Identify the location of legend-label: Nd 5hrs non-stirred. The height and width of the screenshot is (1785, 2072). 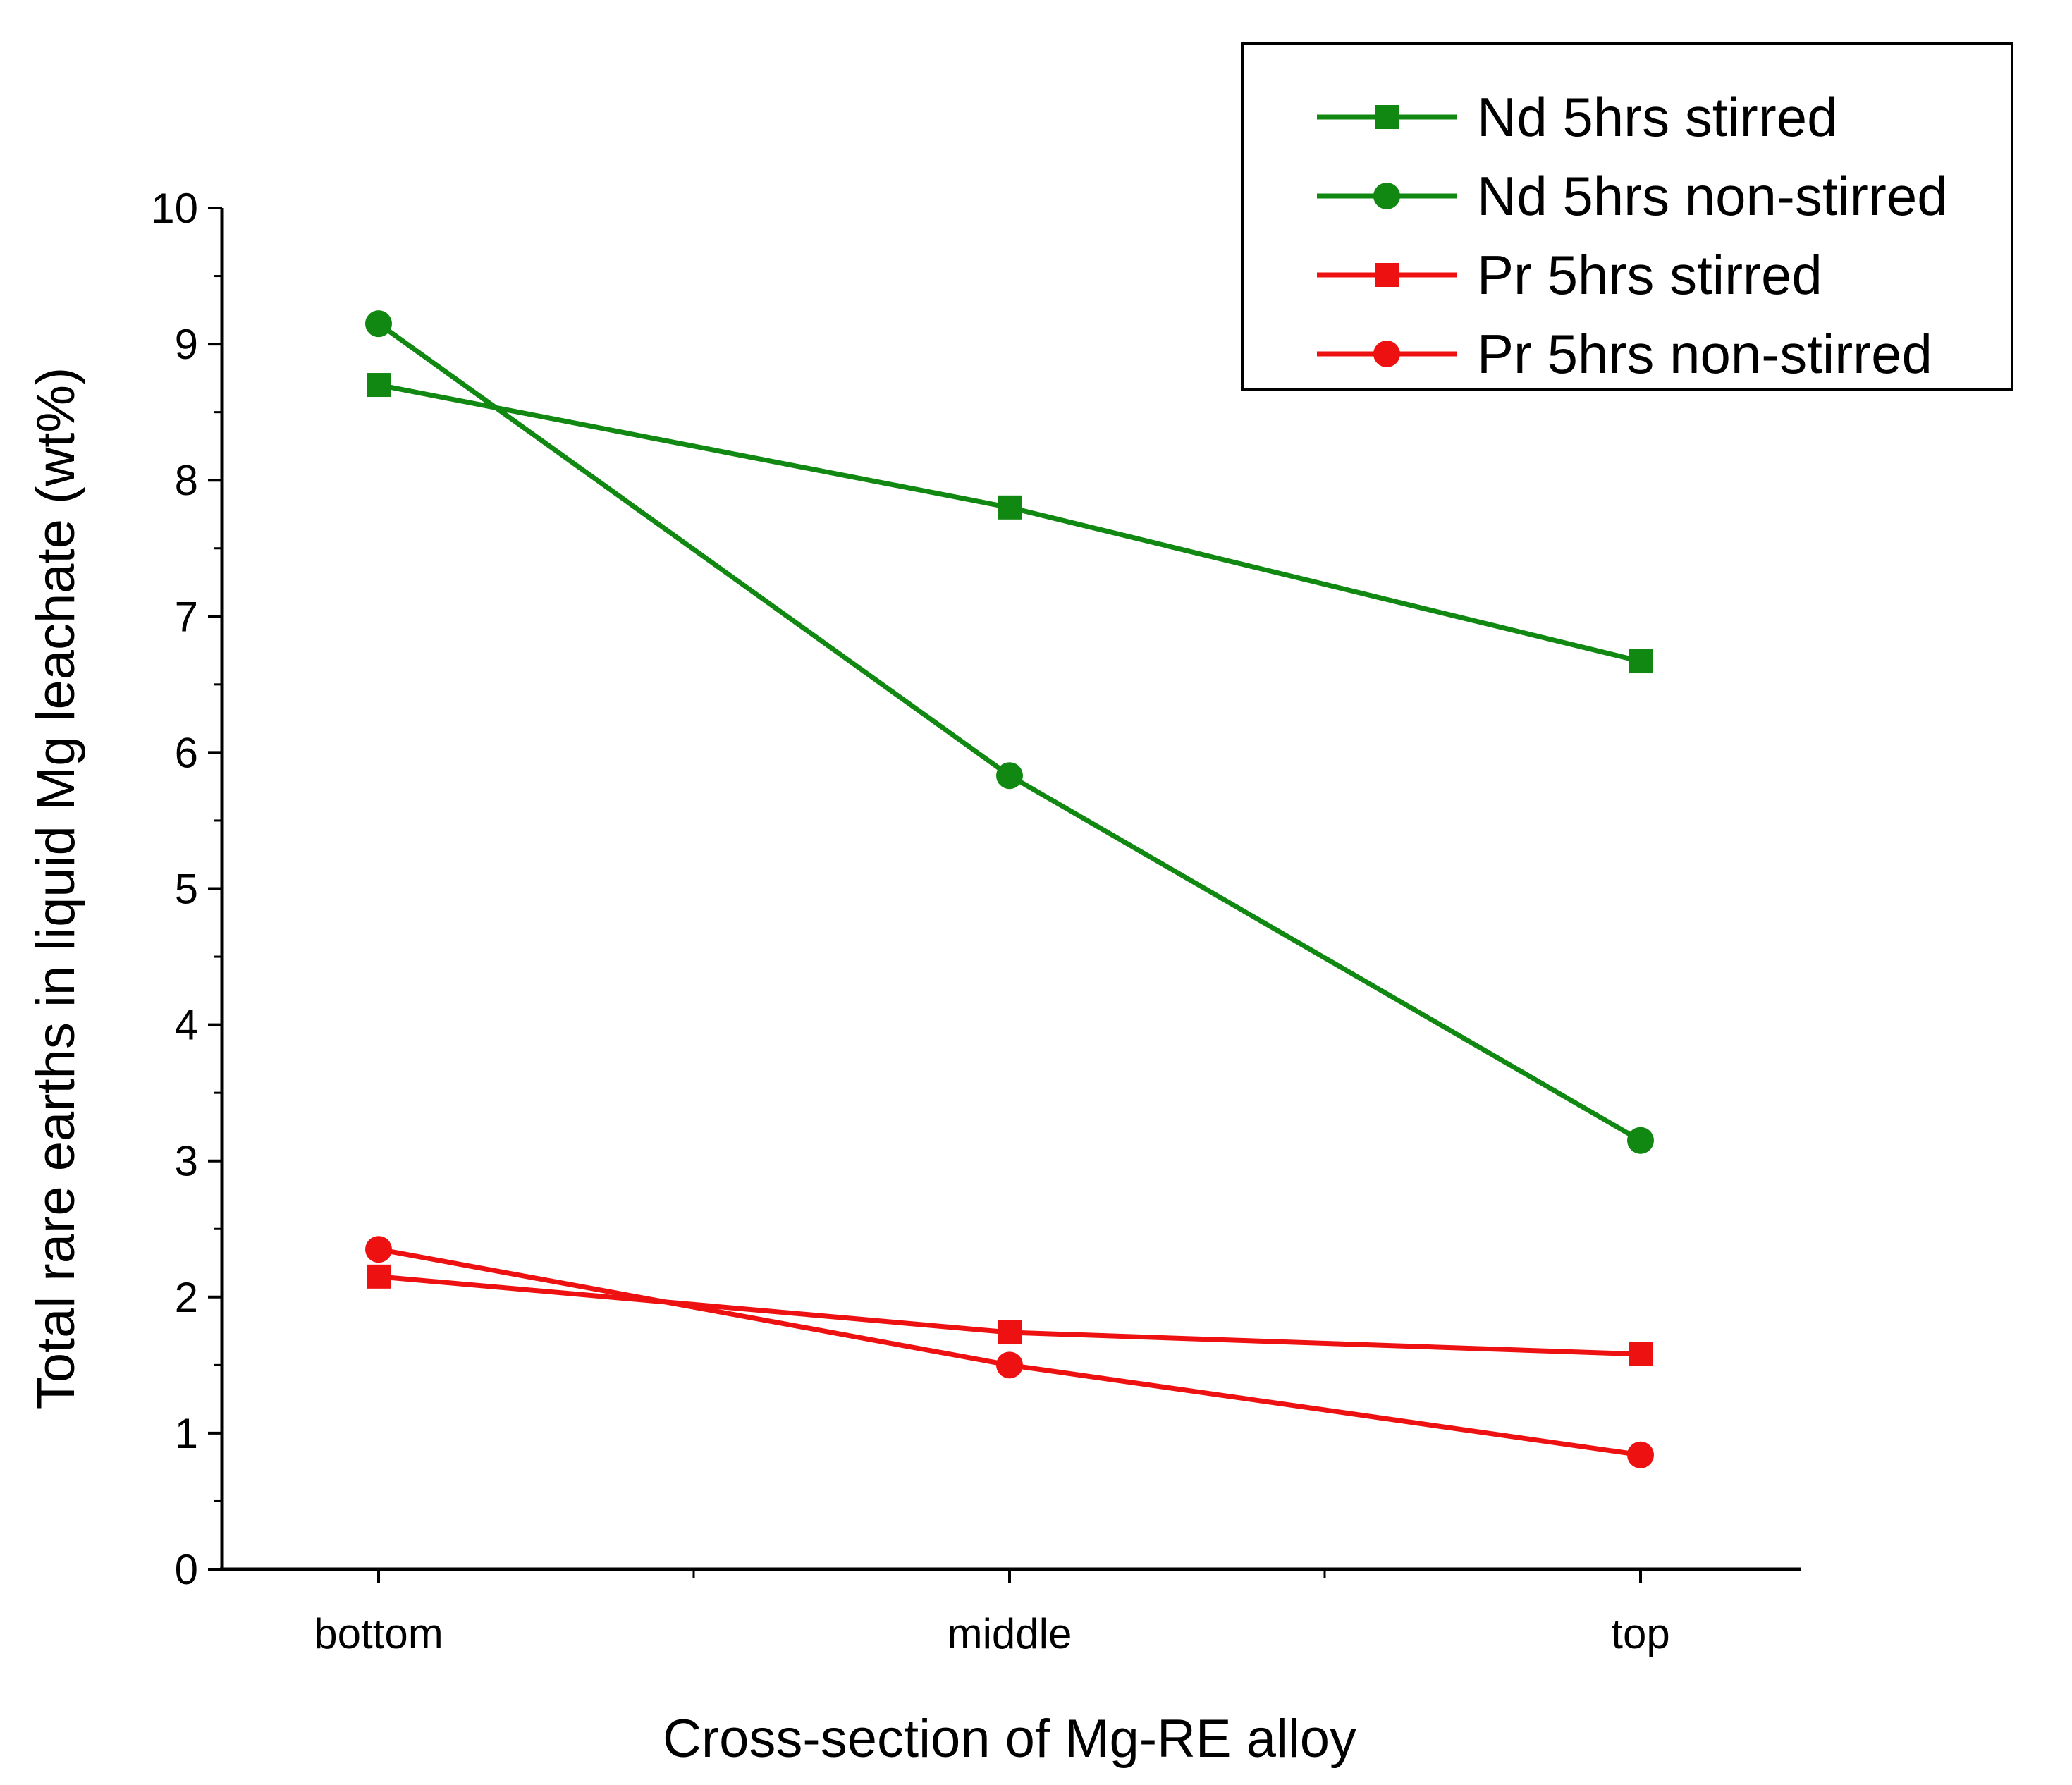
(1713, 196).